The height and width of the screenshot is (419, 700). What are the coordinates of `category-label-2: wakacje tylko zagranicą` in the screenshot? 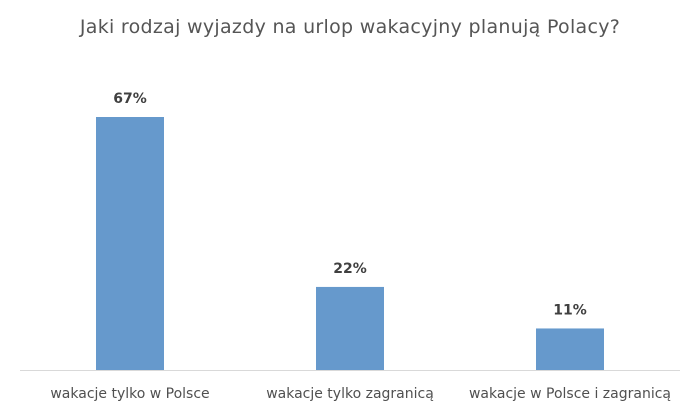 It's located at (350, 394).